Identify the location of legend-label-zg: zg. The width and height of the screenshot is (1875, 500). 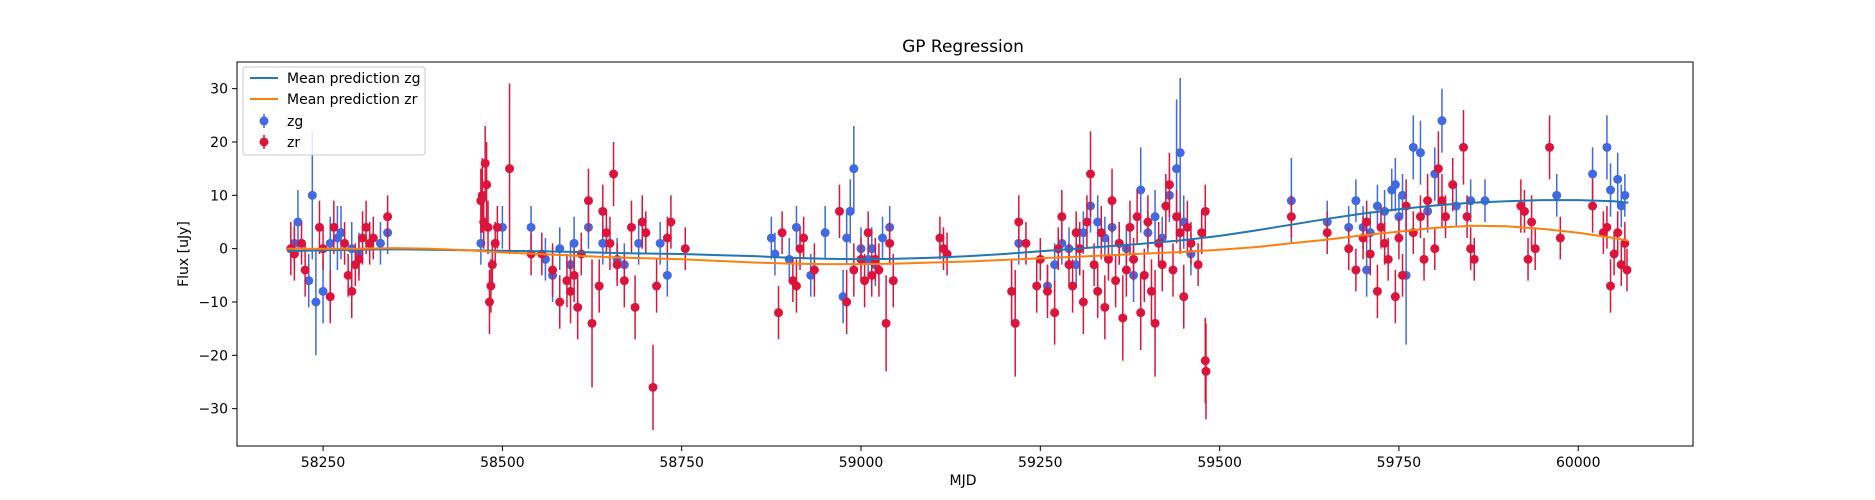
(295, 122).